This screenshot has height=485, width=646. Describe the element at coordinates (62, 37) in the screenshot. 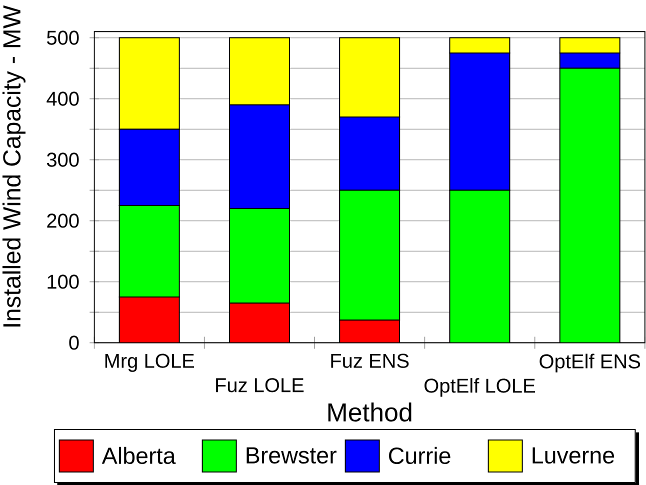

I see `y-tick-label: 500` at that location.